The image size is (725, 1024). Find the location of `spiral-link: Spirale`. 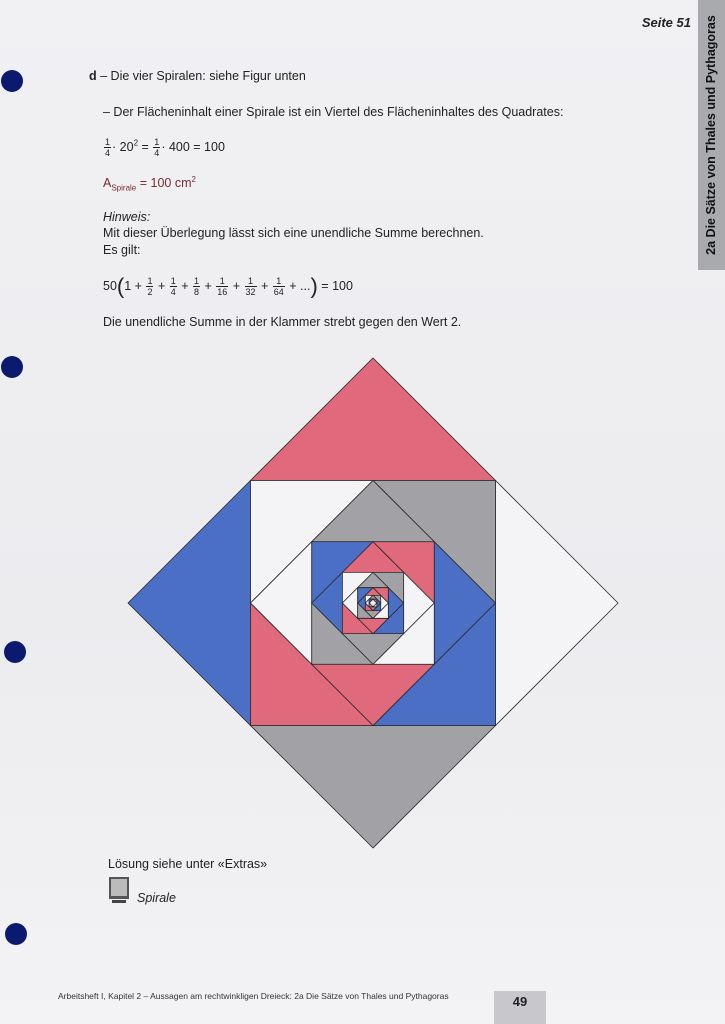

spiral-link: Spirale is located at coordinates (156, 898).